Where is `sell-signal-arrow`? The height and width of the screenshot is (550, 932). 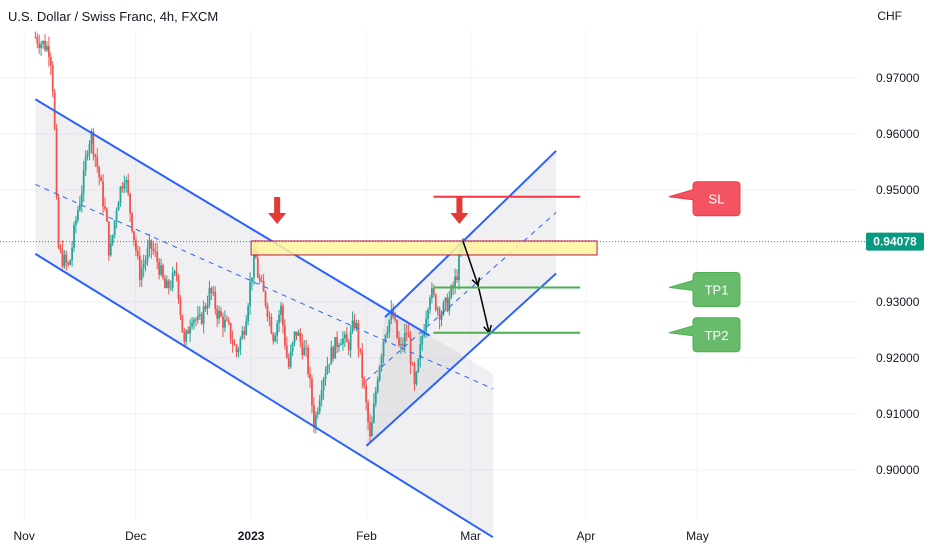
sell-signal-arrow is located at coordinates (277, 210).